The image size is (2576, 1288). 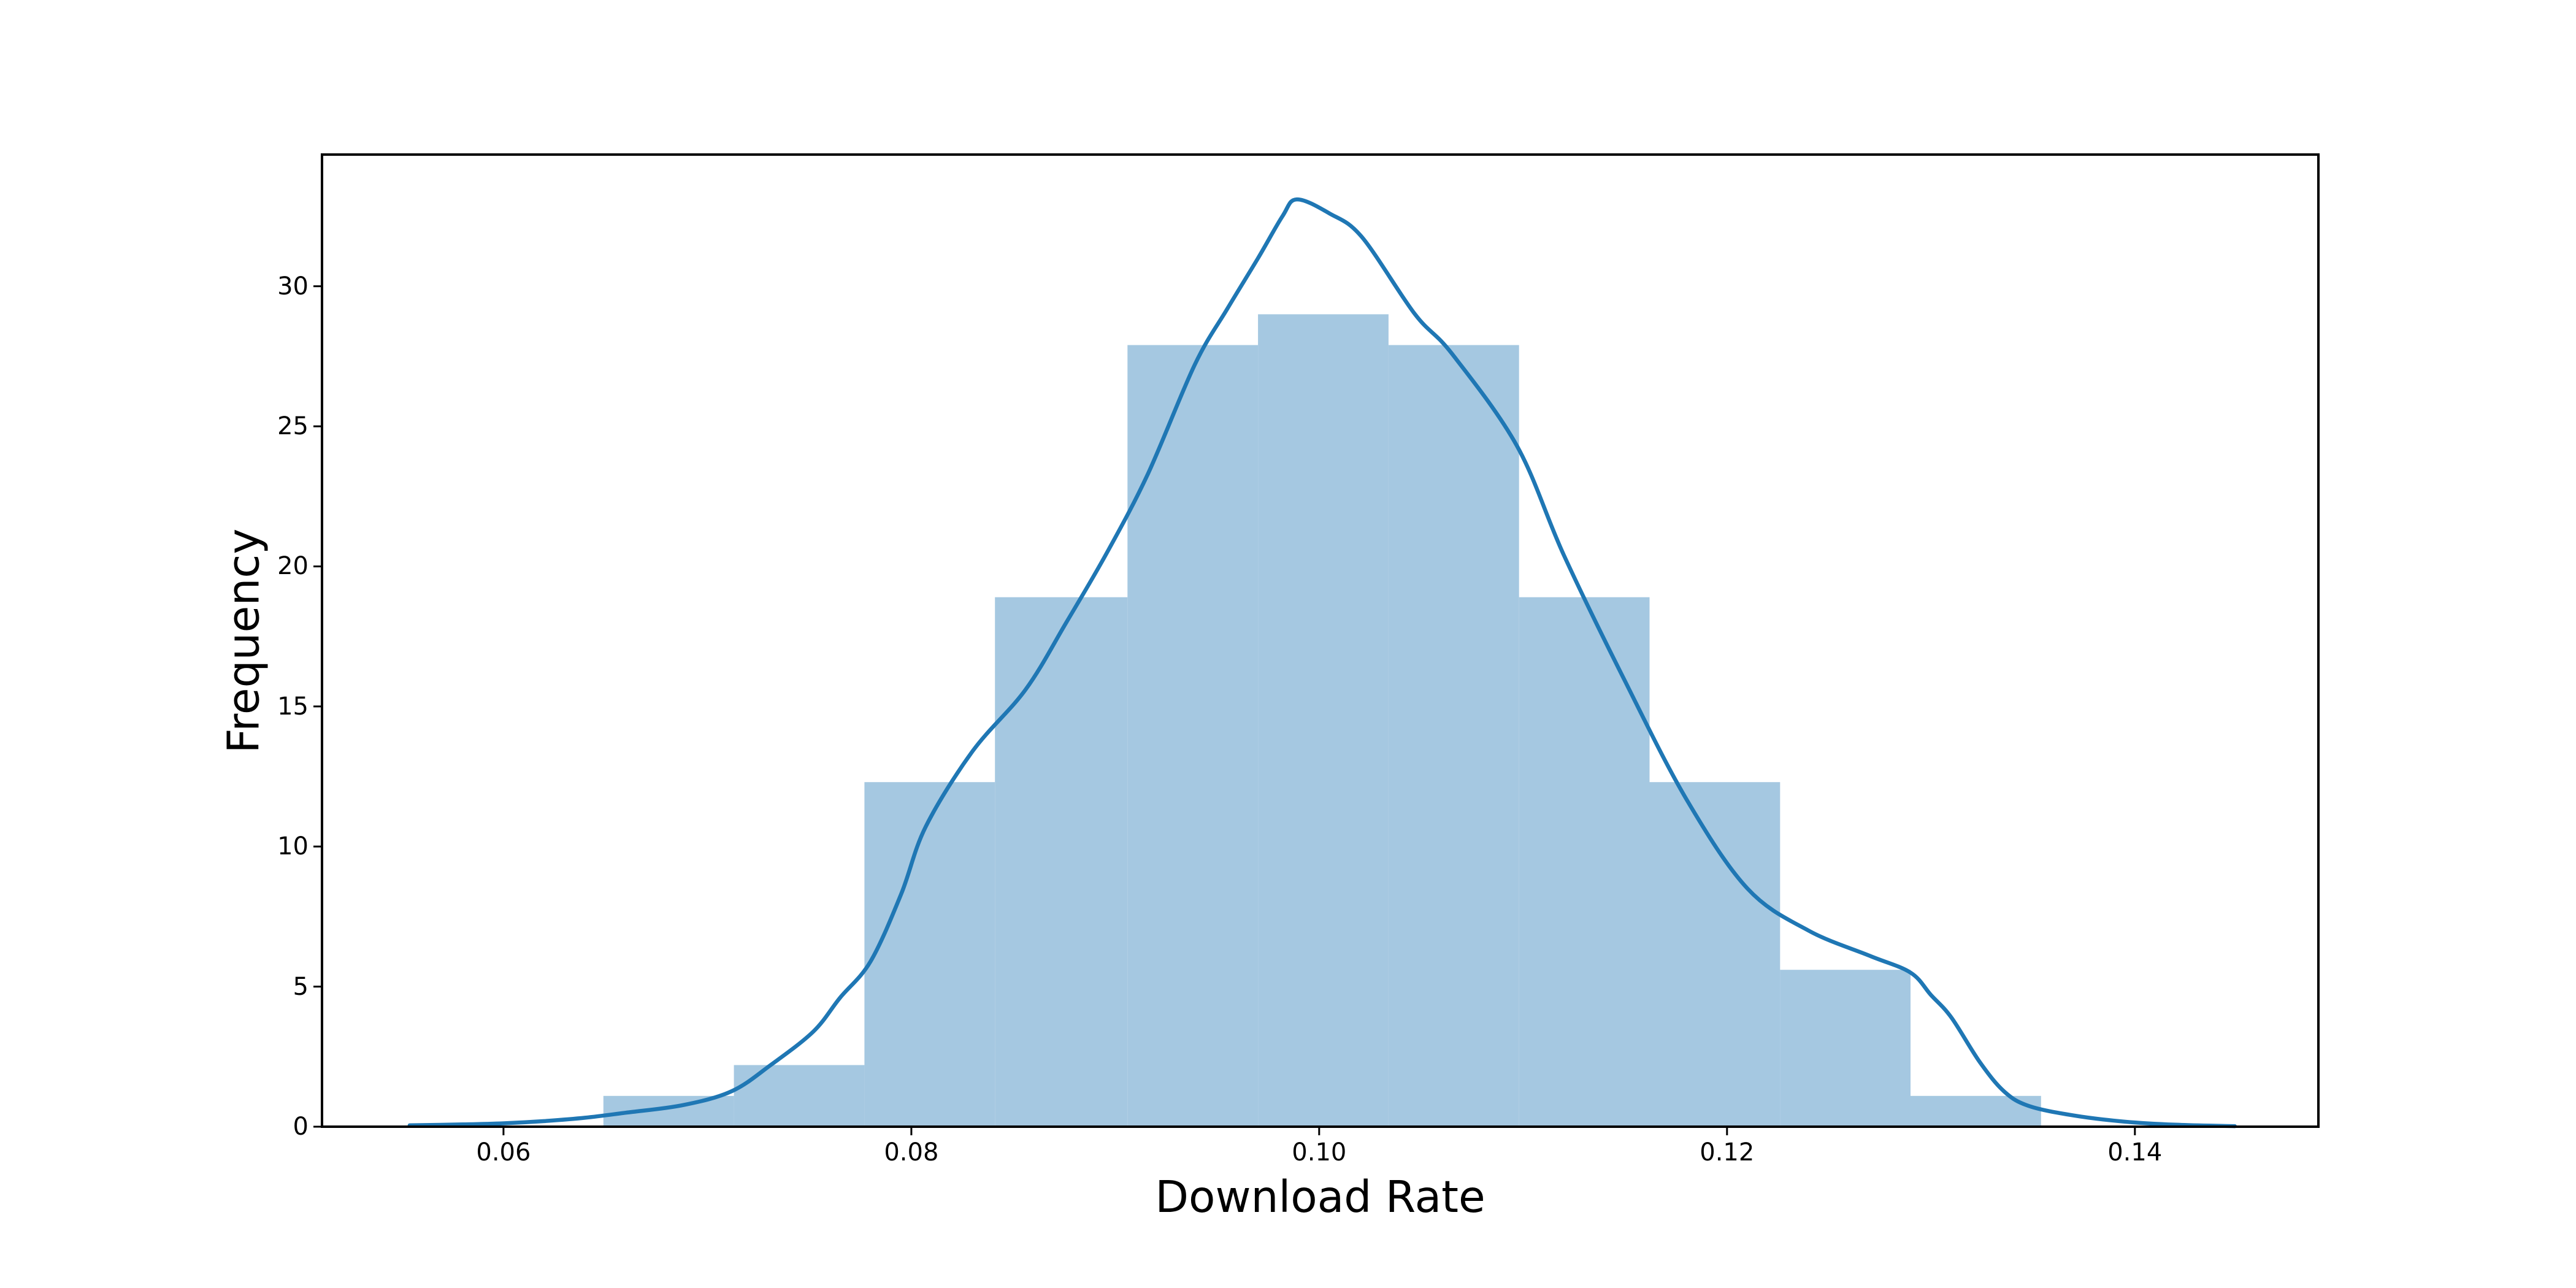 What do you see at coordinates (2135, 1152) in the screenshot?
I see `x-tick-label: 0.14` at bounding box center [2135, 1152].